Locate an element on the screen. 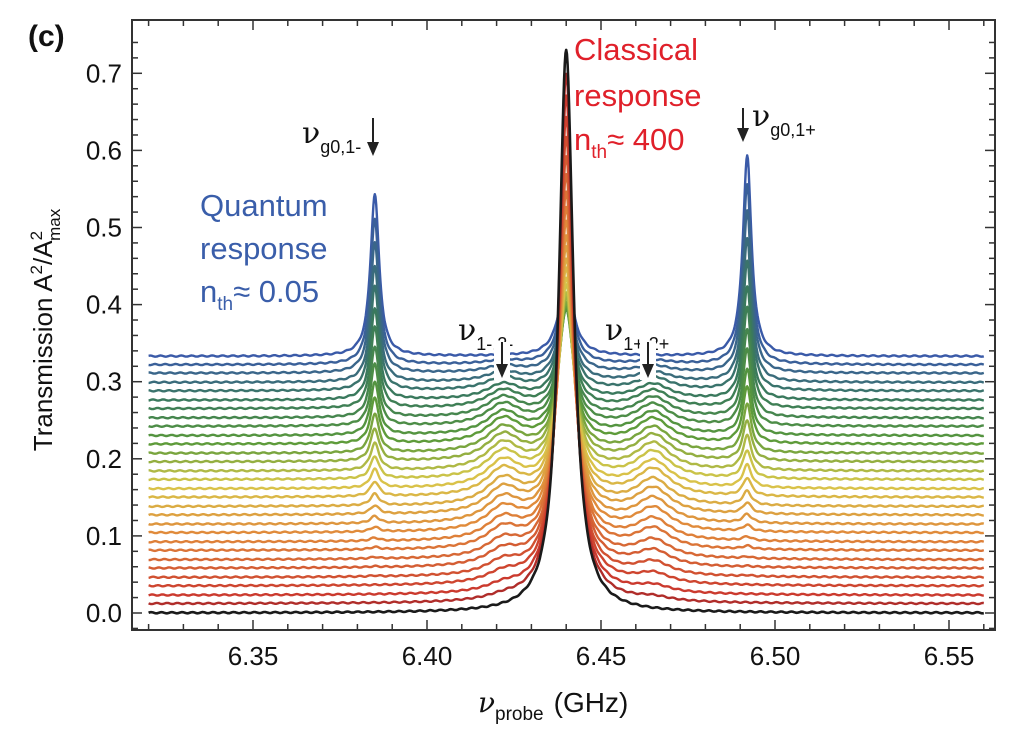  y-tick-label: 0.5 is located at coordinates (104, 228).